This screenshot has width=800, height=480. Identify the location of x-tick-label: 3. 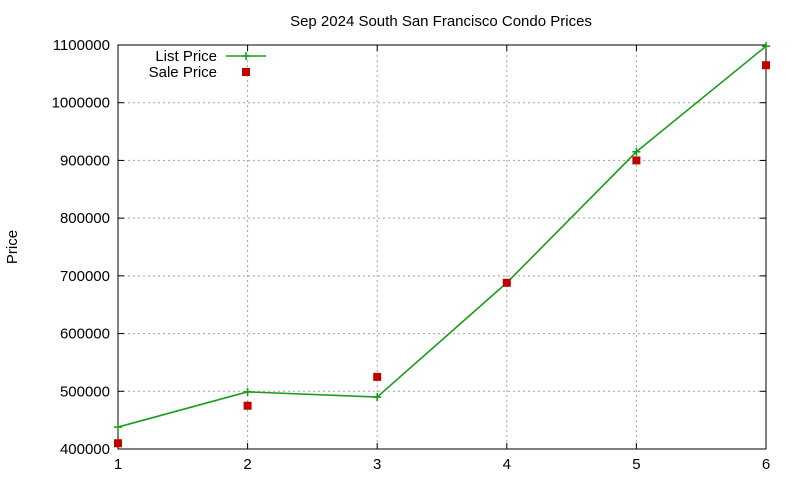
(377, 464).